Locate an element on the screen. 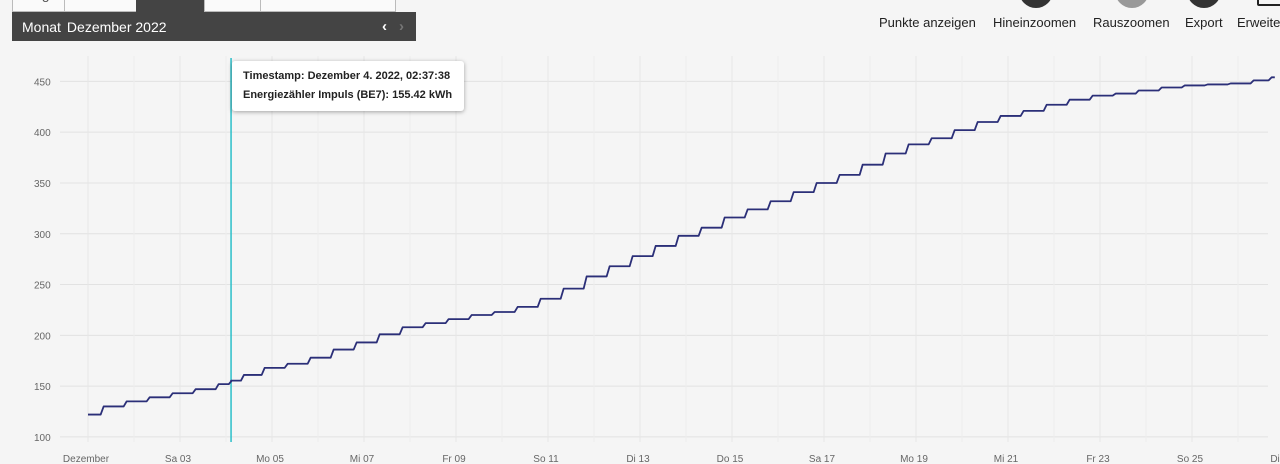 Image resolution: width=1280 pixels, height=464 pixels. y-tick-label: 100 is located at coordinates (42, 438).